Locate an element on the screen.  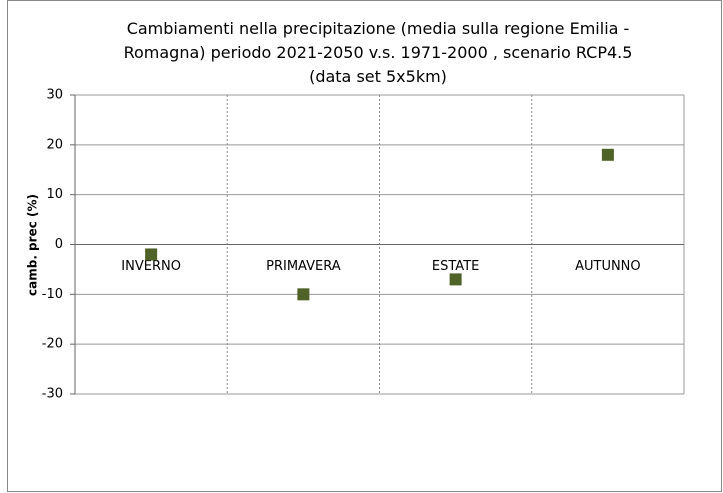
y-tick-label: 0 is located at coordinates (59, 244).